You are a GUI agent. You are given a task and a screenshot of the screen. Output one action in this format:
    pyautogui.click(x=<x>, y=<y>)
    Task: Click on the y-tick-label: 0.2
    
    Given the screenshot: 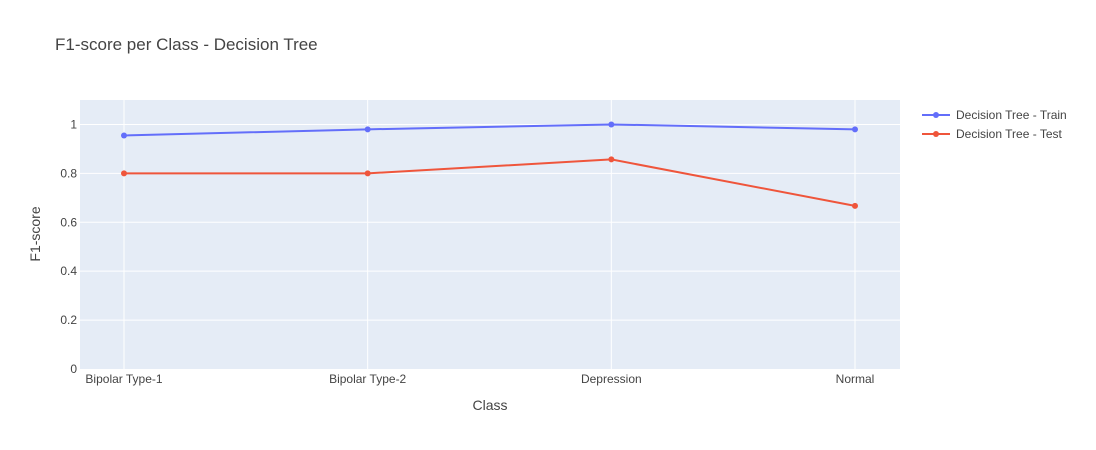 What is the action you would take?
    pyautogui.click(x=68, y=320)
    